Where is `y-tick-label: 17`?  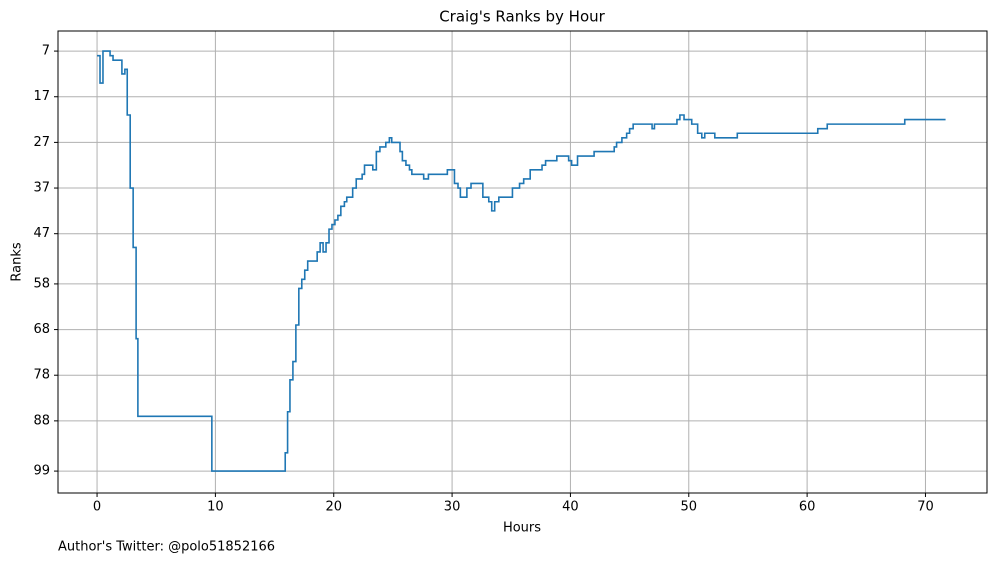 y-tick-label: 17 is located at coordinates (41, 96).